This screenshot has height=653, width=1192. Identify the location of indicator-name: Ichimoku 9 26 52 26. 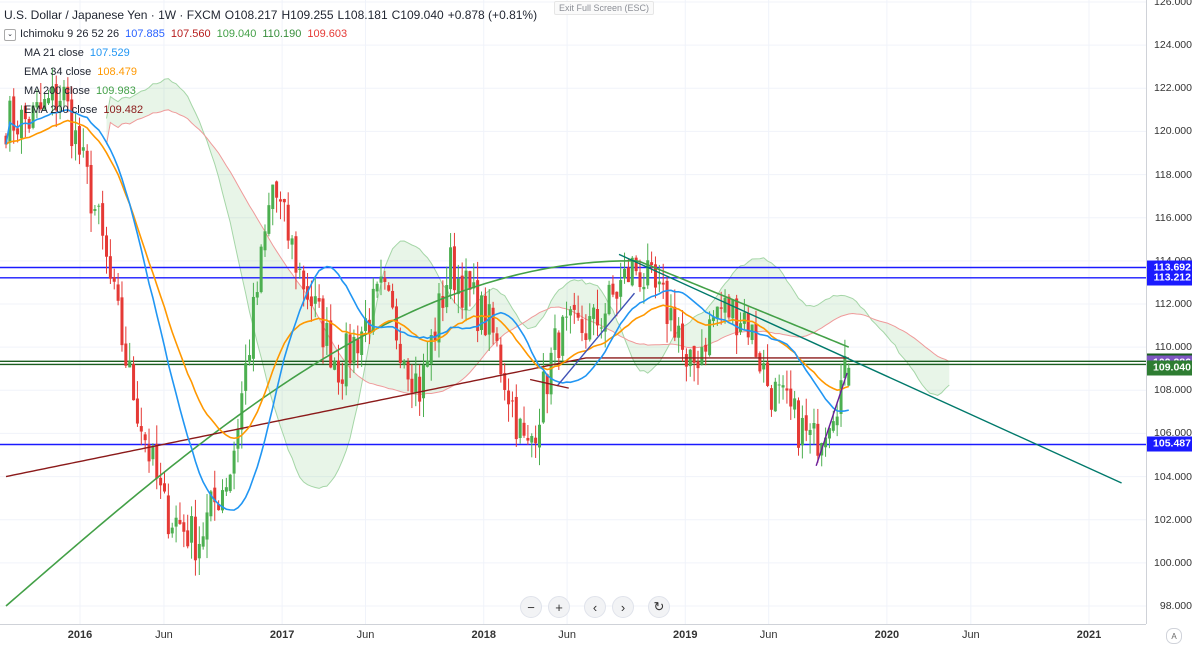
(70, 34).